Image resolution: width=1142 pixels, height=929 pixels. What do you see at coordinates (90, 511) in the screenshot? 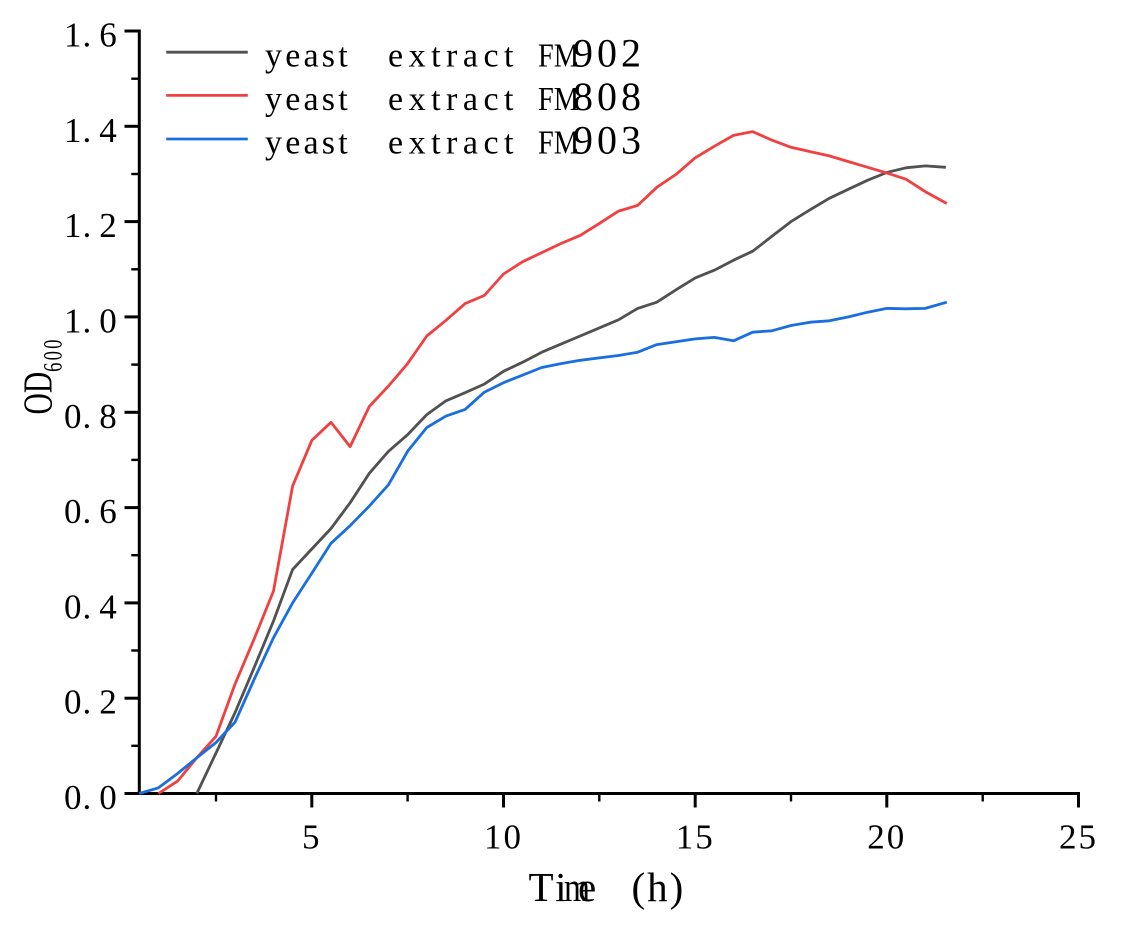
I see `svg-text:0.6: 0. 6` at bounding box center [90, 511].